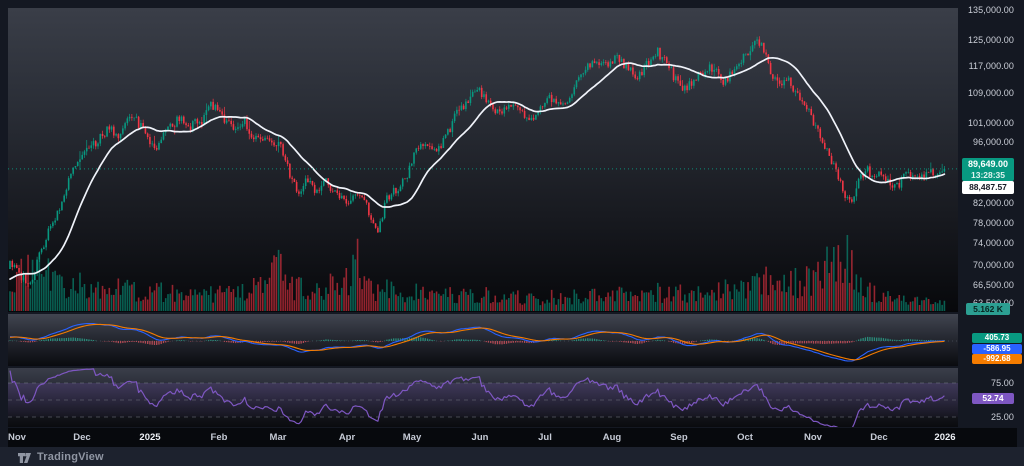 This screenshot has height=466, width=1024. I want to click on price-axis-label: 82,000.00, so click(993, 203).